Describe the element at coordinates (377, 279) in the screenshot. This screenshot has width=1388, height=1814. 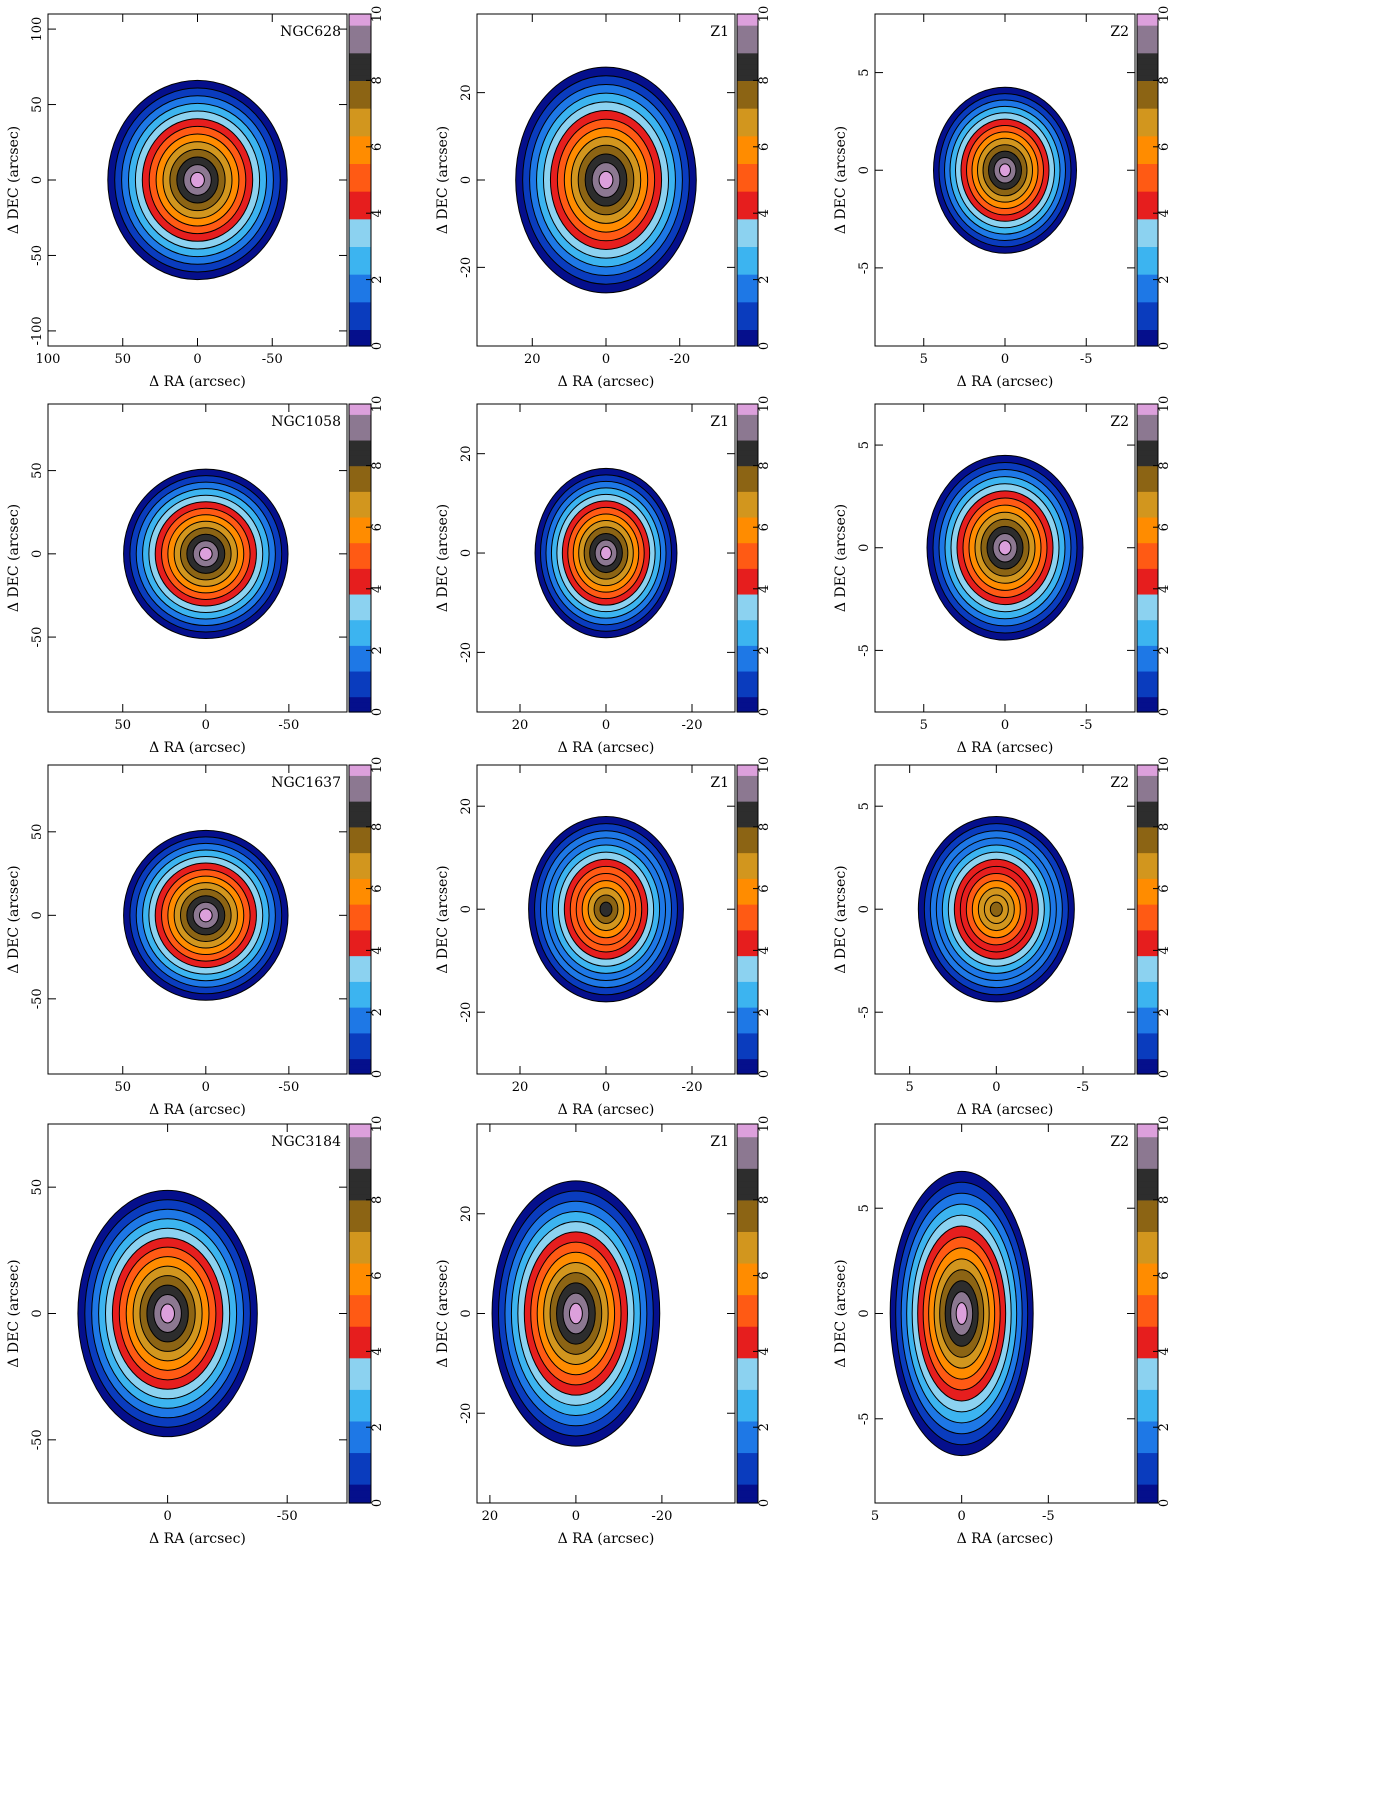
I see `colorbar-tick-label: 2` at that location.